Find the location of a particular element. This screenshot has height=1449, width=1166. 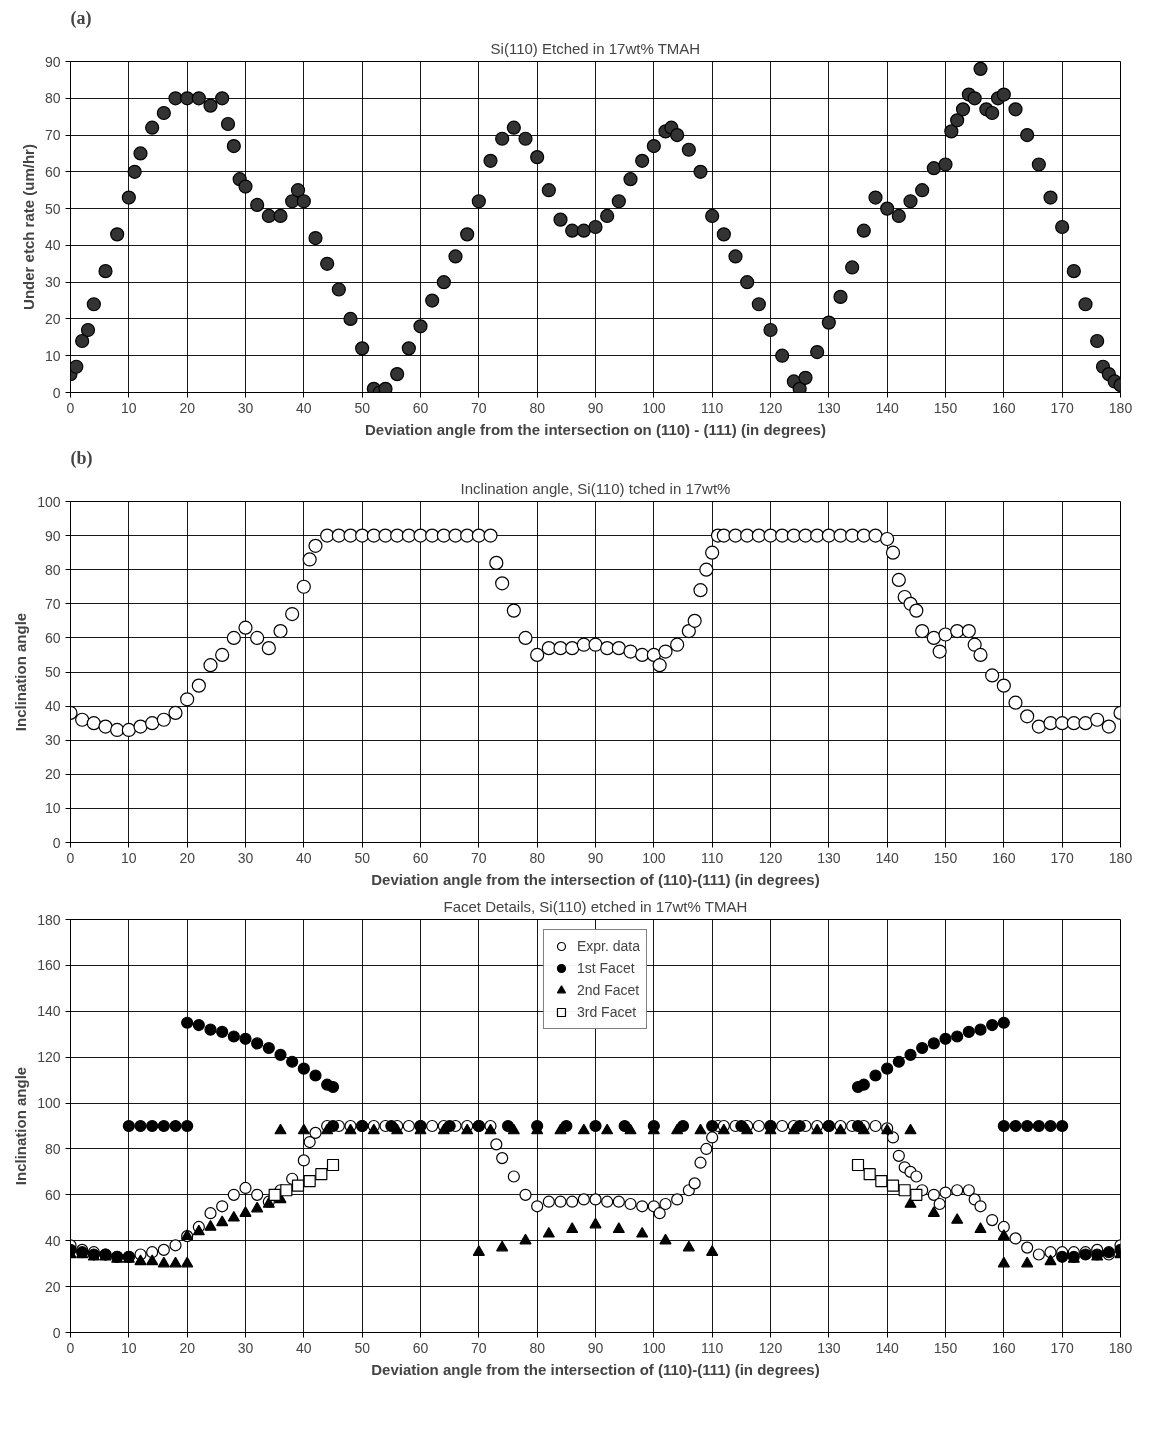

x-tick-label: 130 is located at coordinates (829, 407).